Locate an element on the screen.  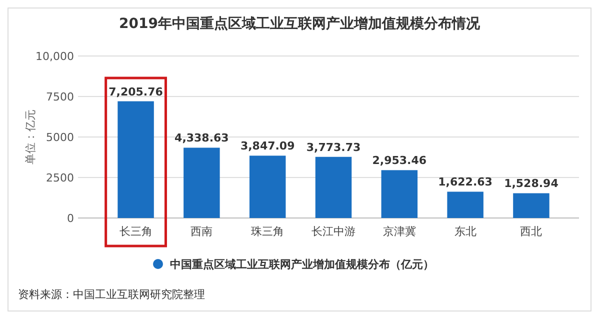
x-tick-label: 西南 is located at coordinates (201, 231).